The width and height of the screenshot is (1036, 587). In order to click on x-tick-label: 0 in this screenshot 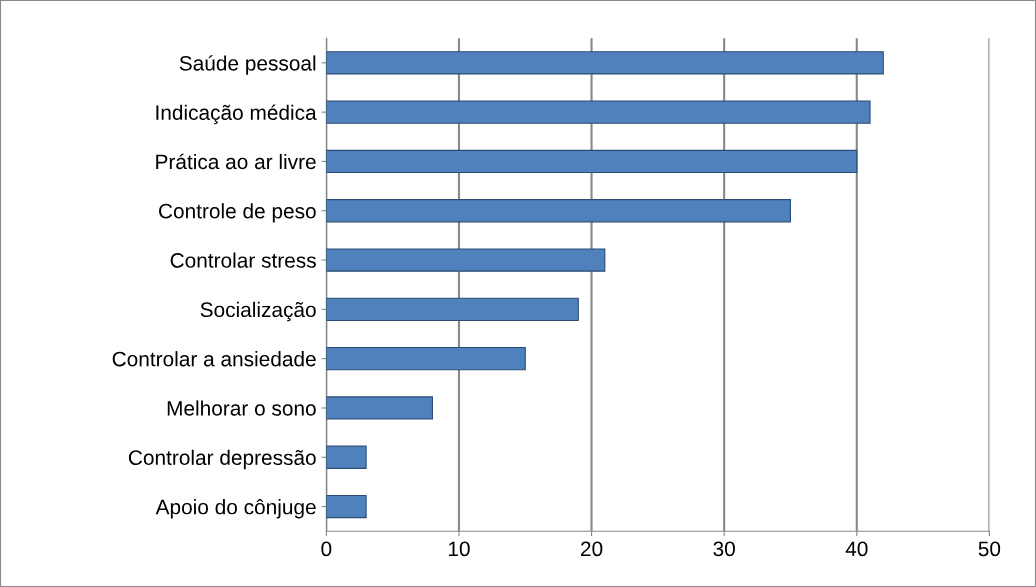, I will do `click(326, 549)`.